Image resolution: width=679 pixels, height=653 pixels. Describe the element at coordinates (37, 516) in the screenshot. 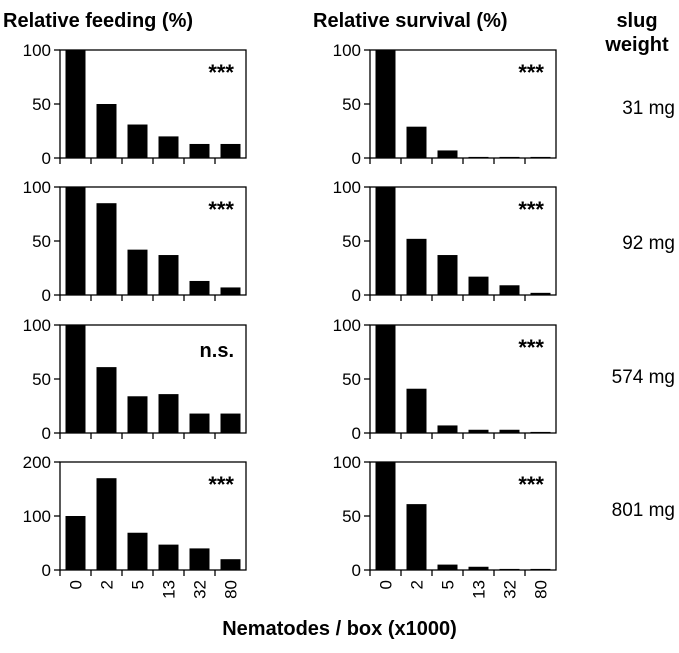

I see `r4-feeding-ytick-label-1: 100` at that location.